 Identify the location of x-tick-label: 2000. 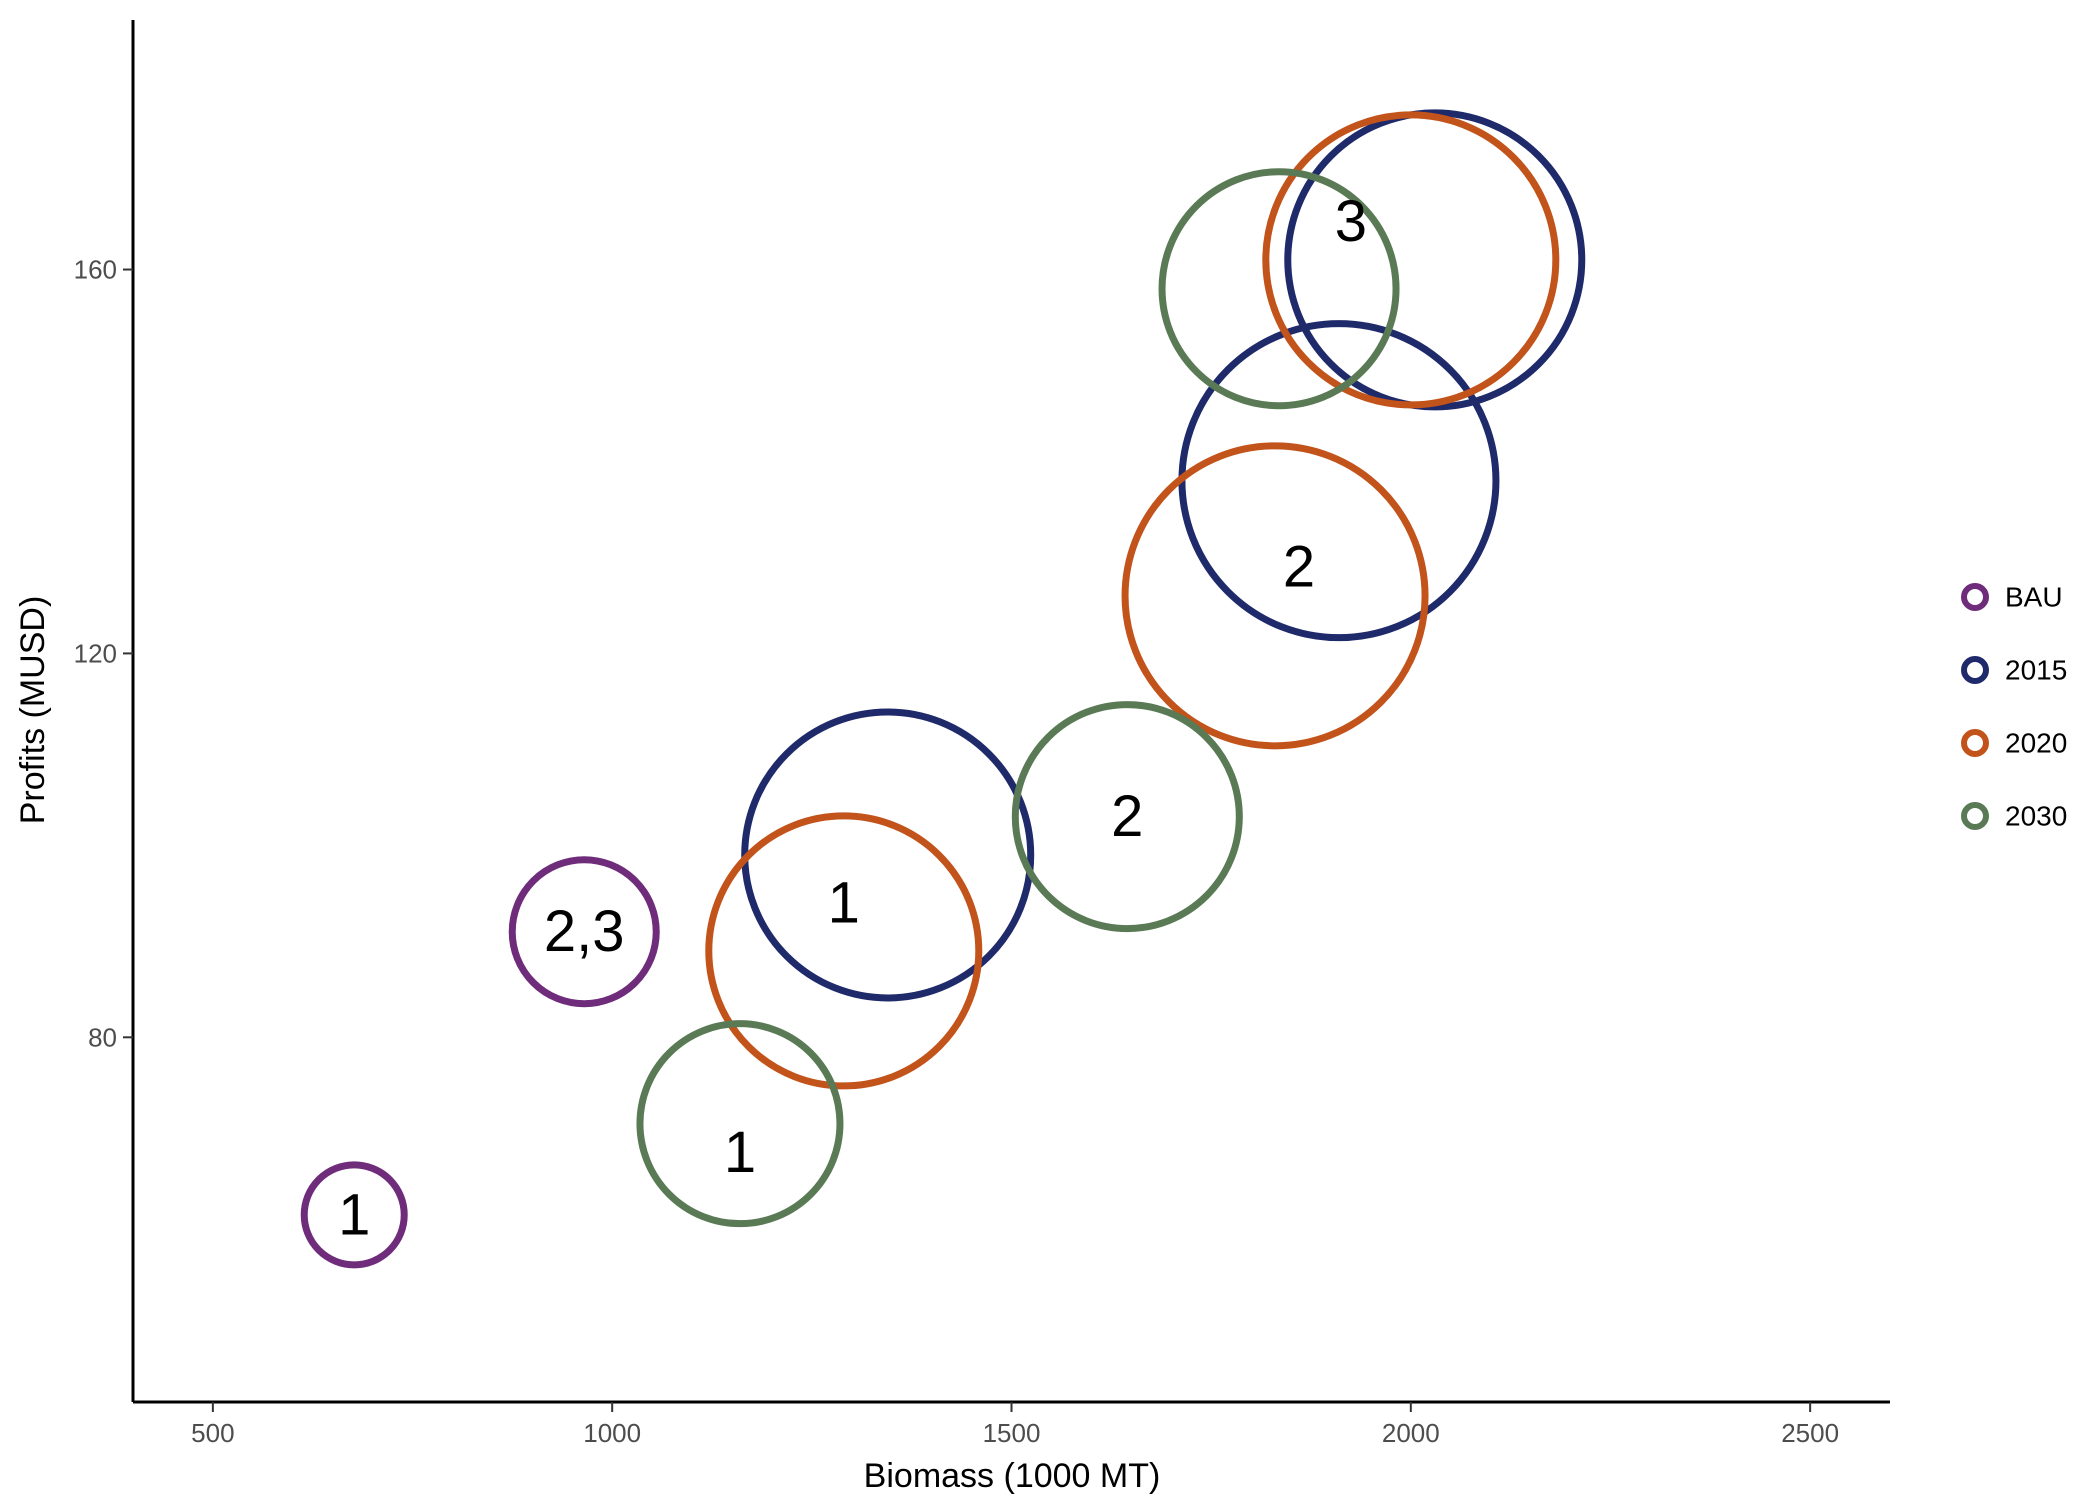
(1411, 1433).